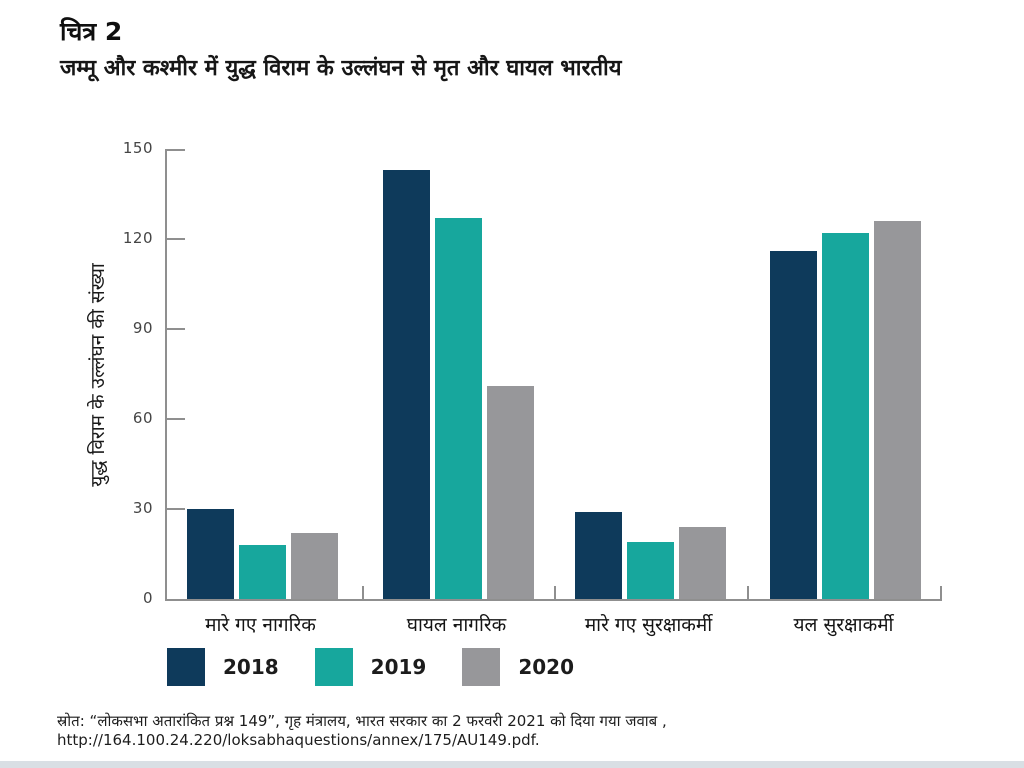 This screenshot has height=768, width=1024. What do you see at coordinates (142, 508) in the screenshot?
I see `y-tick-label: 30` at bounding box center [142, 508].